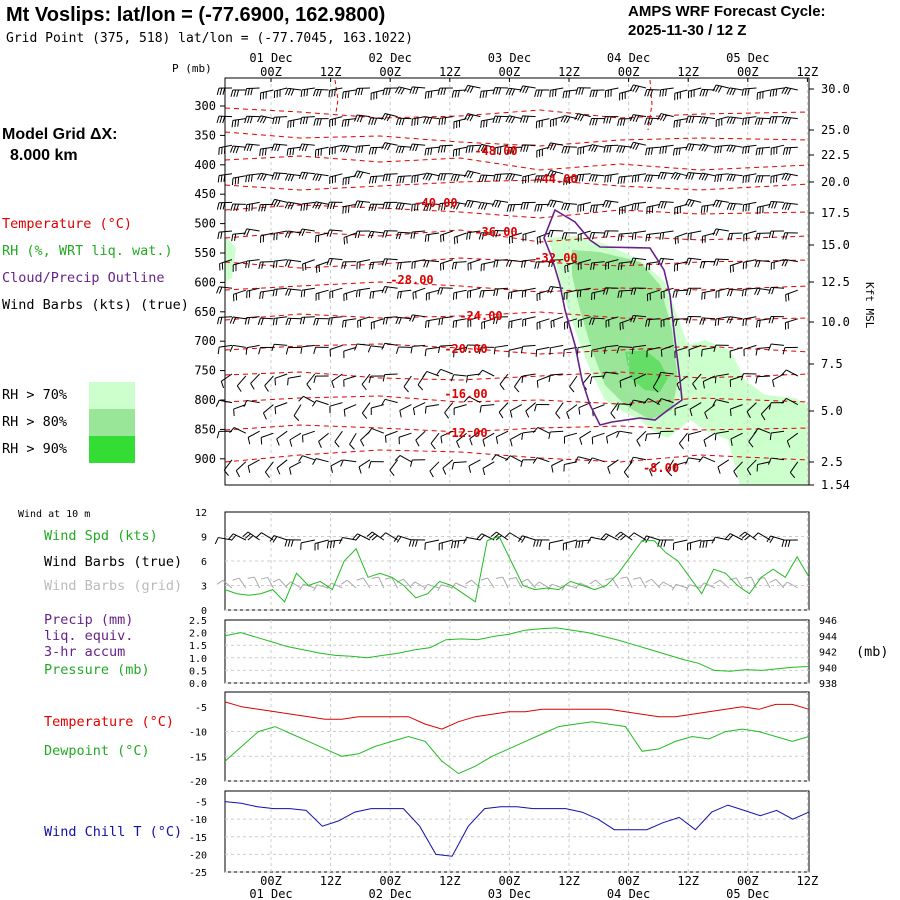 Image resolution: width=900 pixels, height=900 pixels. What do you see at coordinates (390, 58) in the screenshot?
I see `top-day-label: 02 Dec` at bounding box center [390, 58].